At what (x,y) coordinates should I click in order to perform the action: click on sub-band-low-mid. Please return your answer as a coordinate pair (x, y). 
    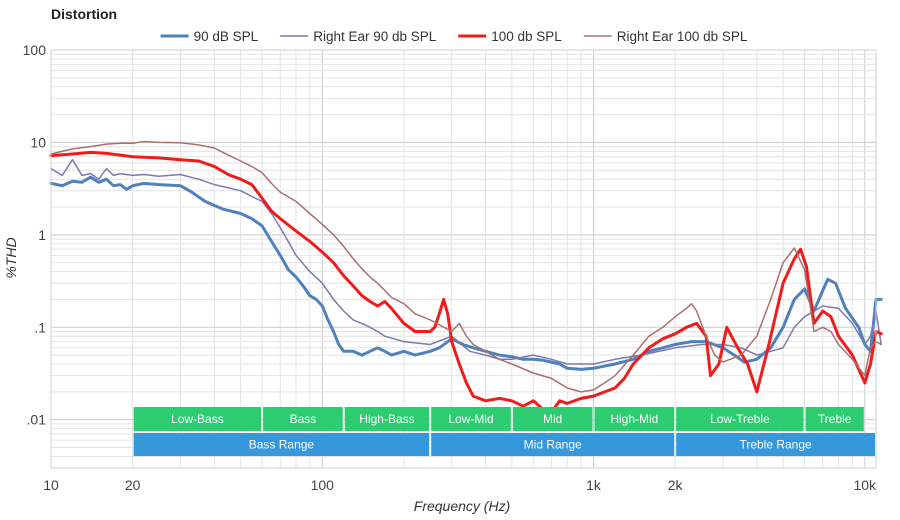
    Looking at the image, I should click on (471, 419).